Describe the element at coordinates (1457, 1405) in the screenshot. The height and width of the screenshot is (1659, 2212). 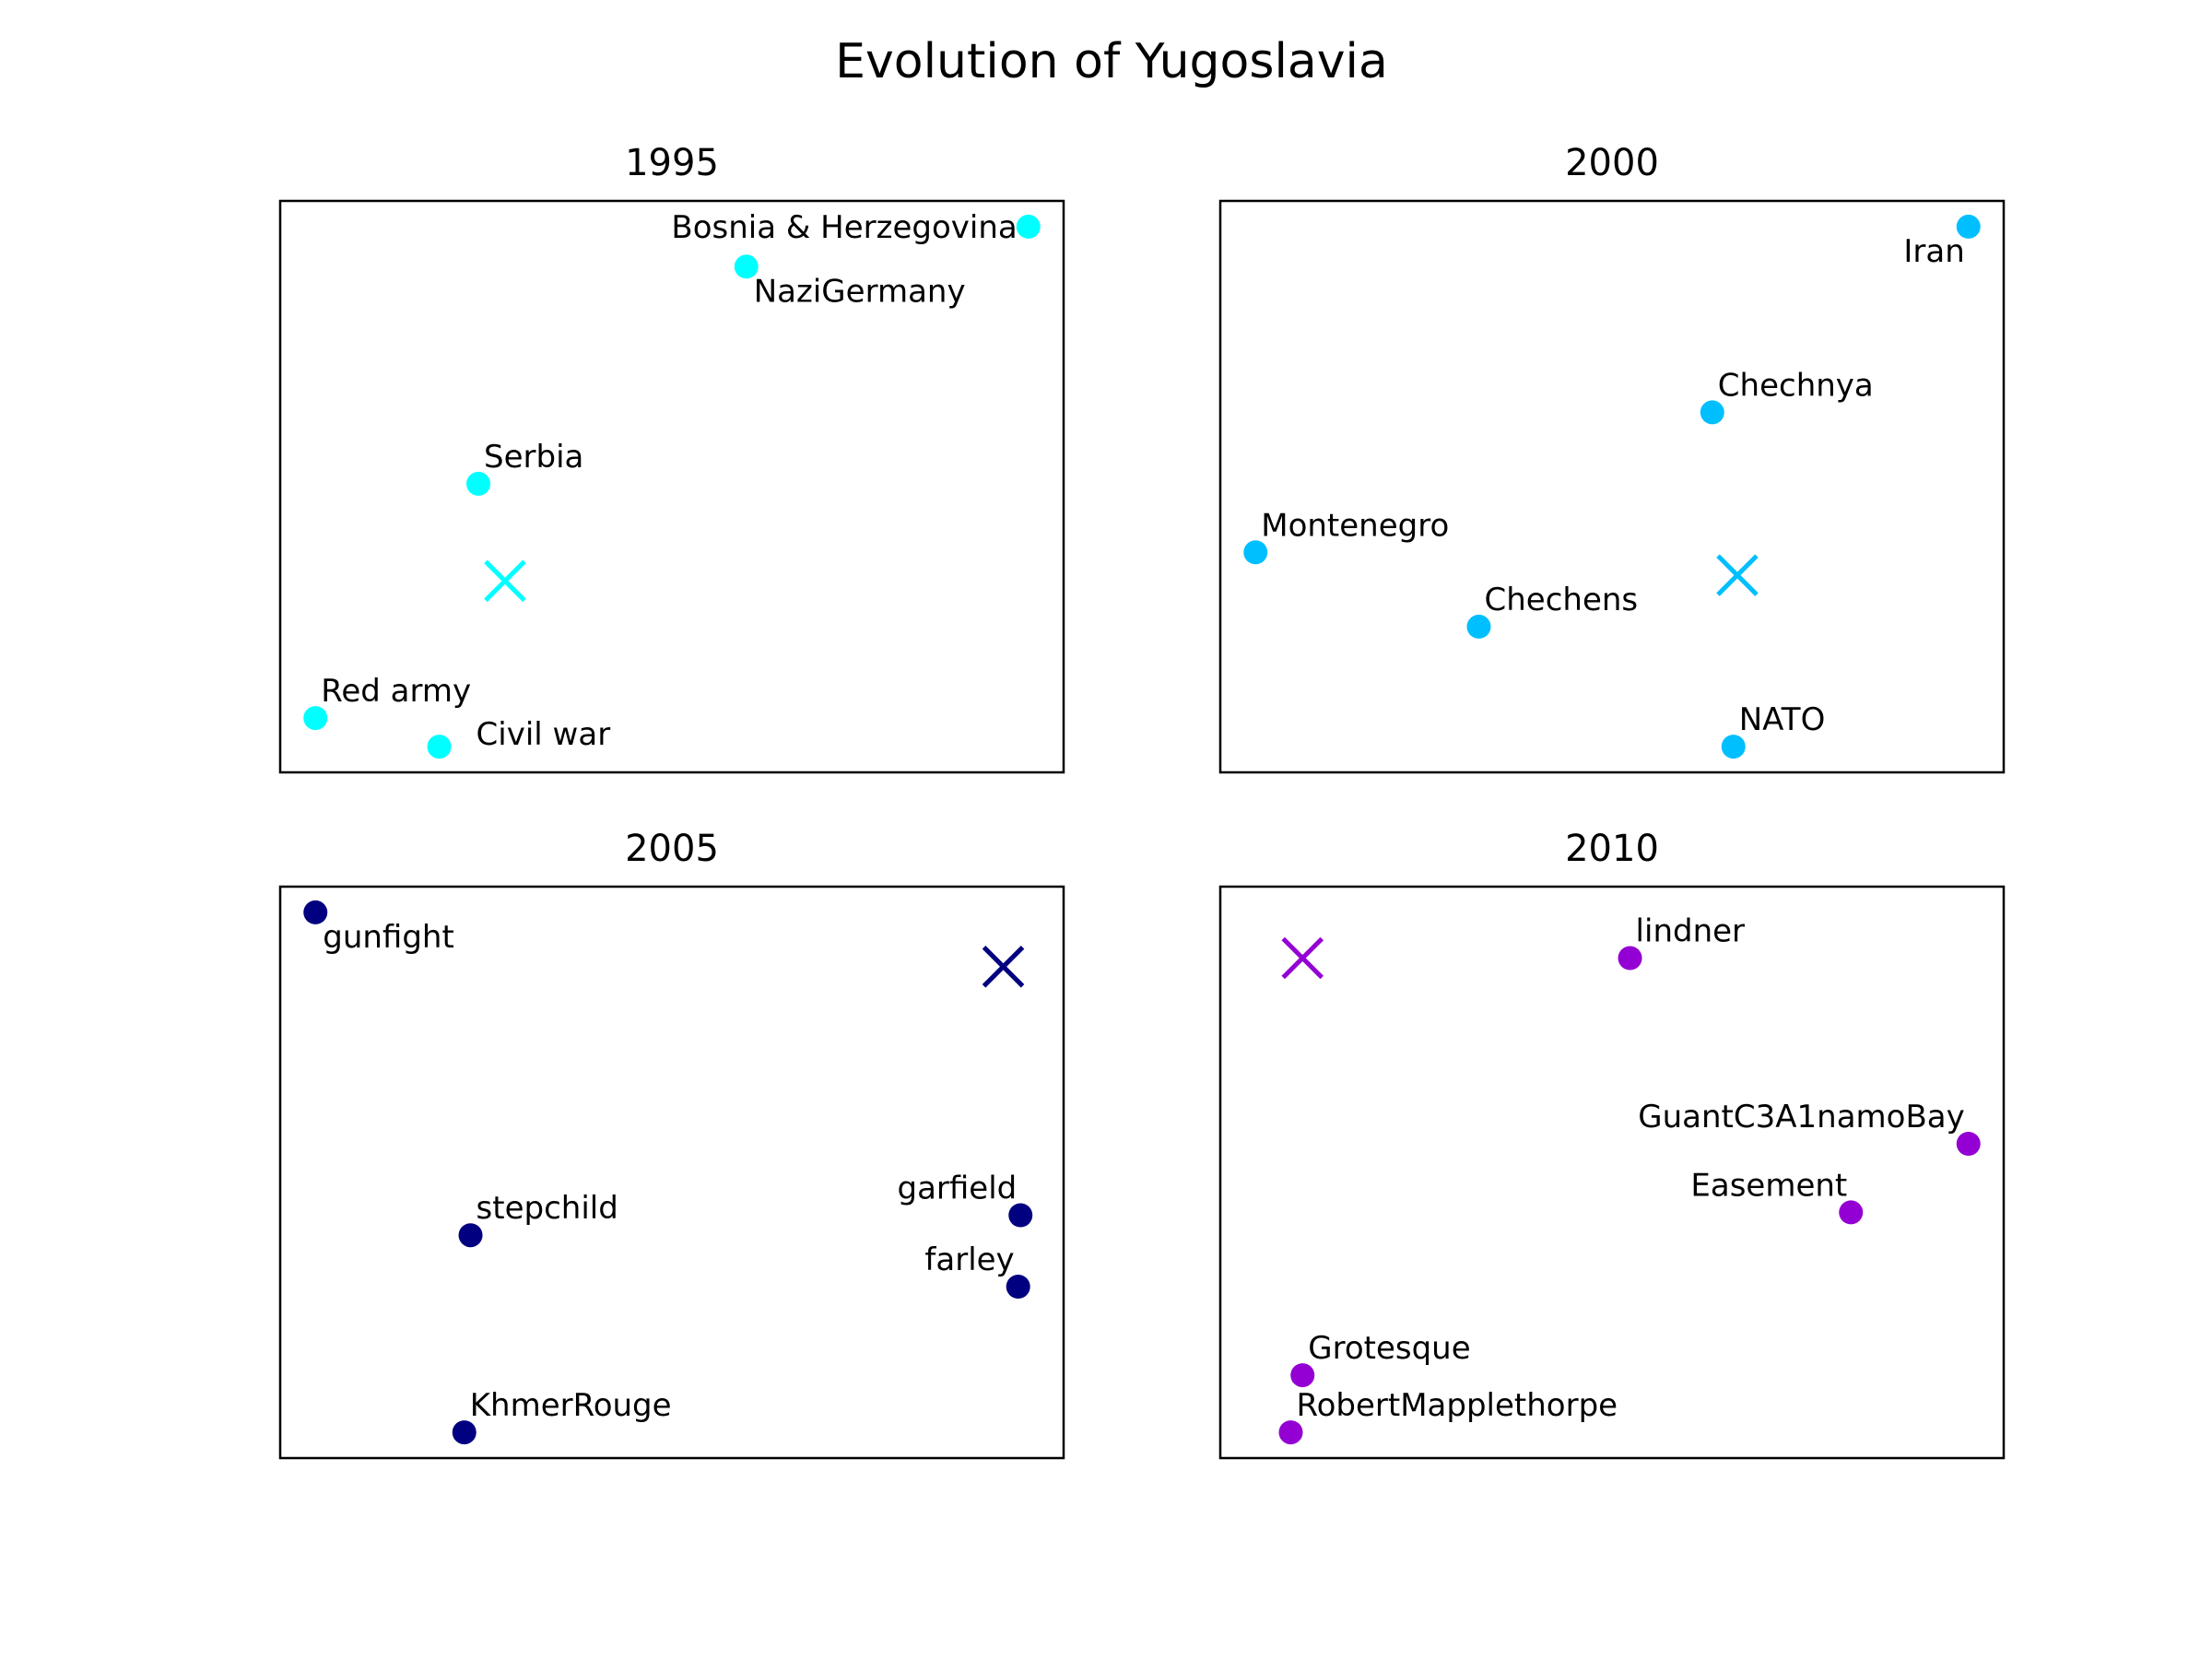
I see `point-label: RobertMapplethorpe` at that location.